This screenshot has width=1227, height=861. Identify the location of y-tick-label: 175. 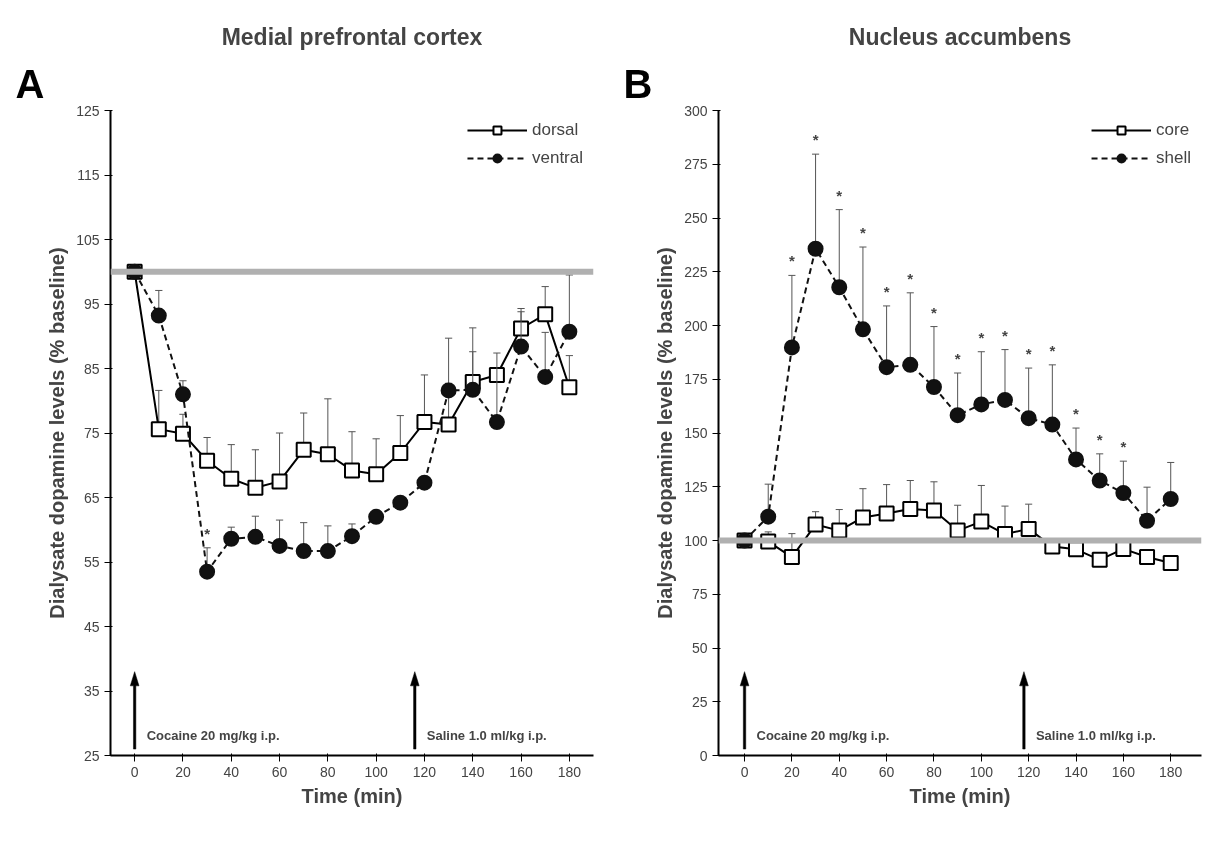
(696, 379).